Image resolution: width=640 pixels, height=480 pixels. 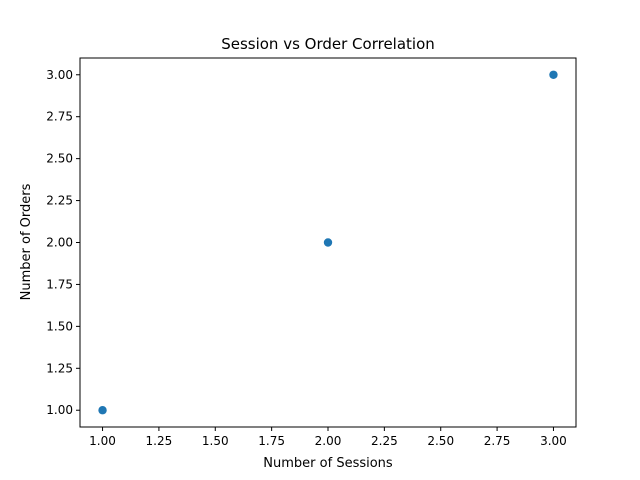 I want to click on x-tick-label: 2.00, so click(x=328, y=441).